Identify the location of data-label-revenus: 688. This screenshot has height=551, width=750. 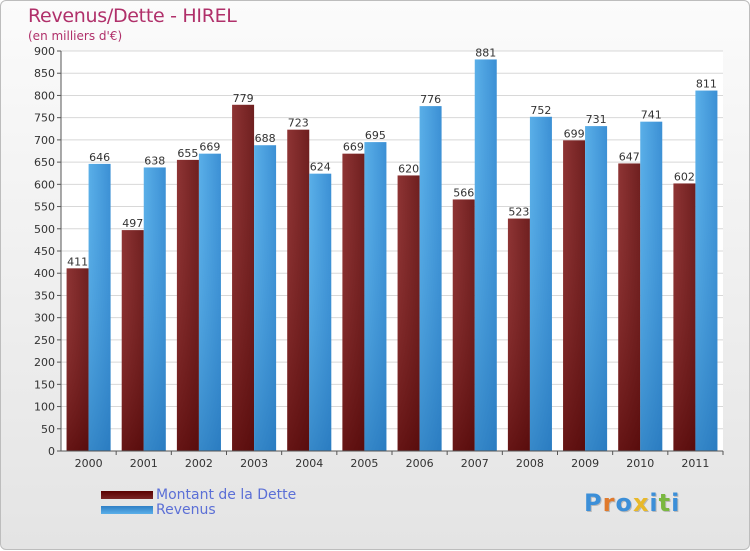
(265, 138).